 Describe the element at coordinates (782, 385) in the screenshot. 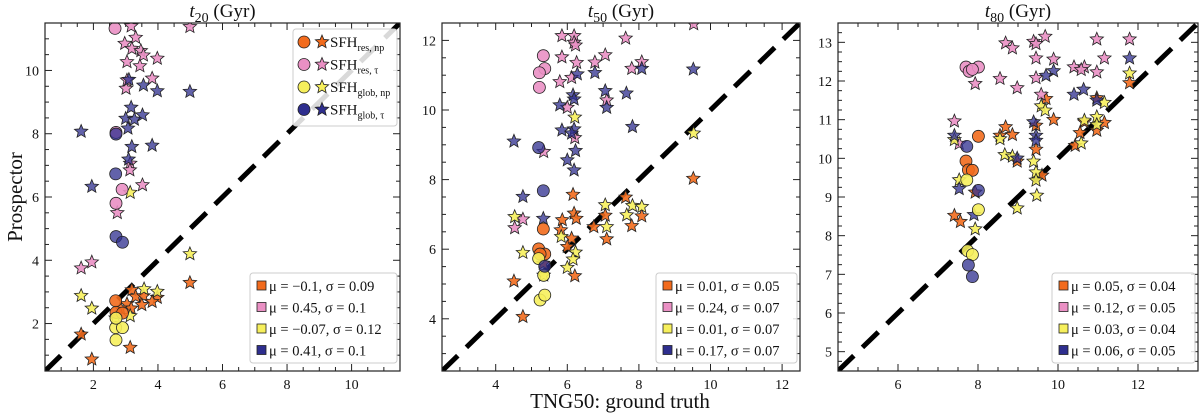

I see `x-tick-label: 12` at that location.